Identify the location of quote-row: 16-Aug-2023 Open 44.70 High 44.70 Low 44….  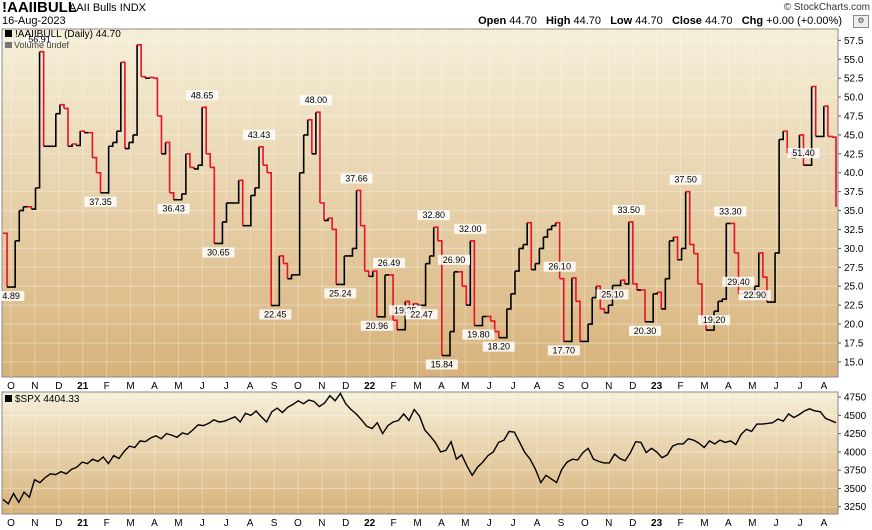
(436, 21).